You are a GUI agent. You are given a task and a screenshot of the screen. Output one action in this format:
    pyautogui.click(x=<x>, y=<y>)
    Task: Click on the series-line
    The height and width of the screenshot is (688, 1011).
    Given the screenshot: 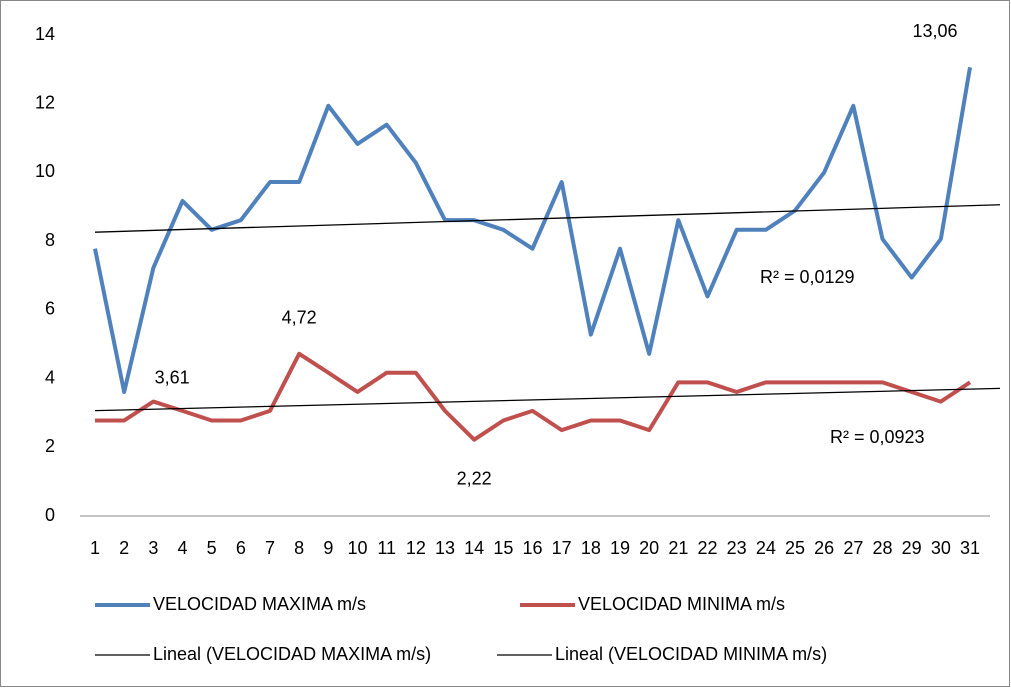 What is the action you would take?
    pyautogui.click(x=533, y=396)
    